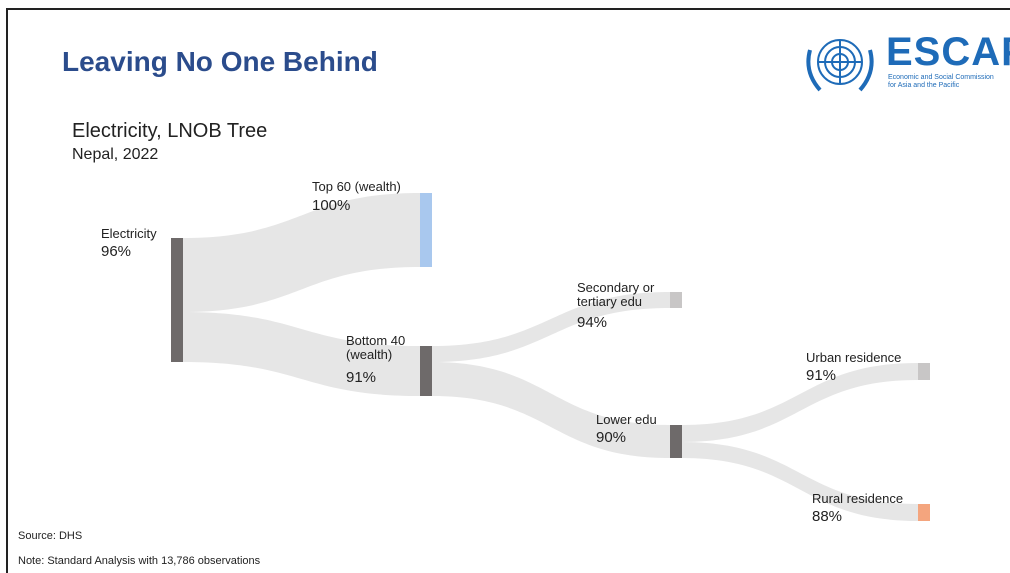 Image resolution: width=1010 pixels, height=573 pixels. What do you see at coordinates (924, 85) in the screenshot?
I see `logo-subtitle-line2: for Asia and the Pacific` at bounding box center [924, 85].